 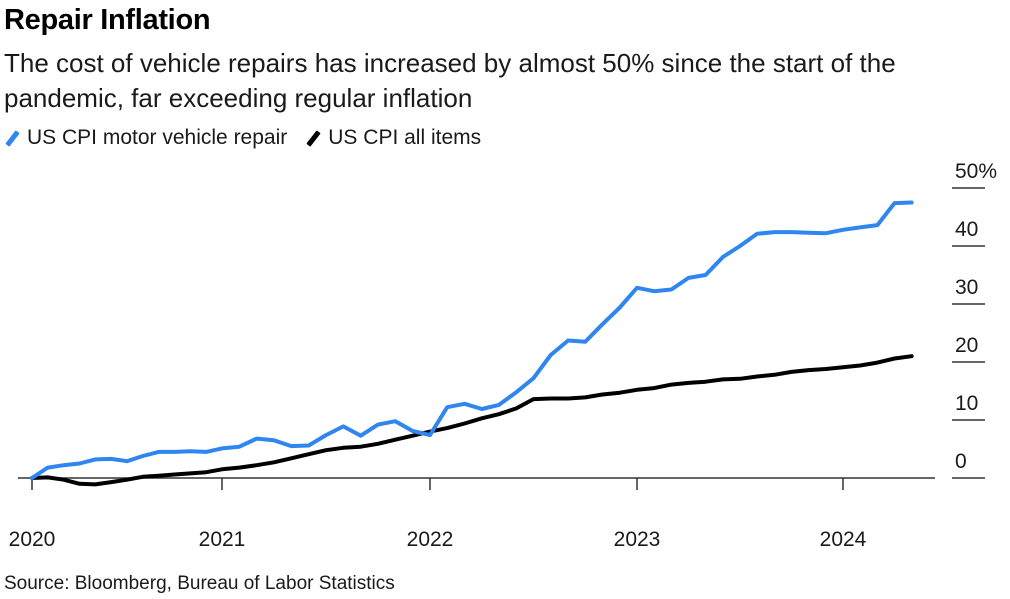 What do you see at coordinates (430, 539) in the screenshot?
I see `x-tick-label: 2022` at bounding box center [430, 539].